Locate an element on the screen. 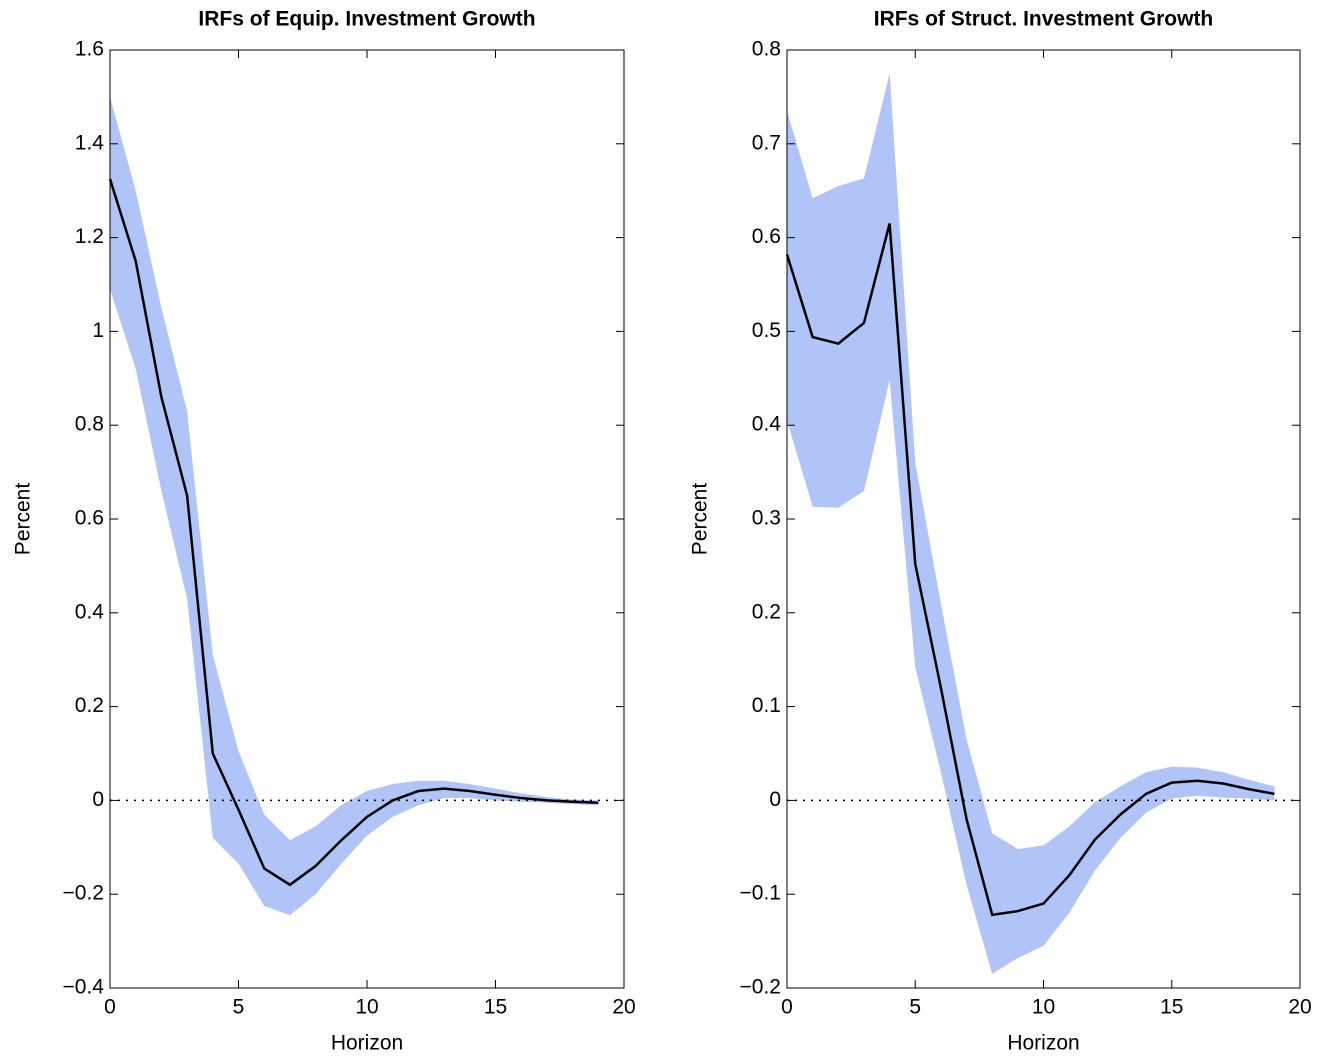 This screenshot has height=1059, width=1332. y-tick-label: 1.4 is located at coordinates (90, 142).